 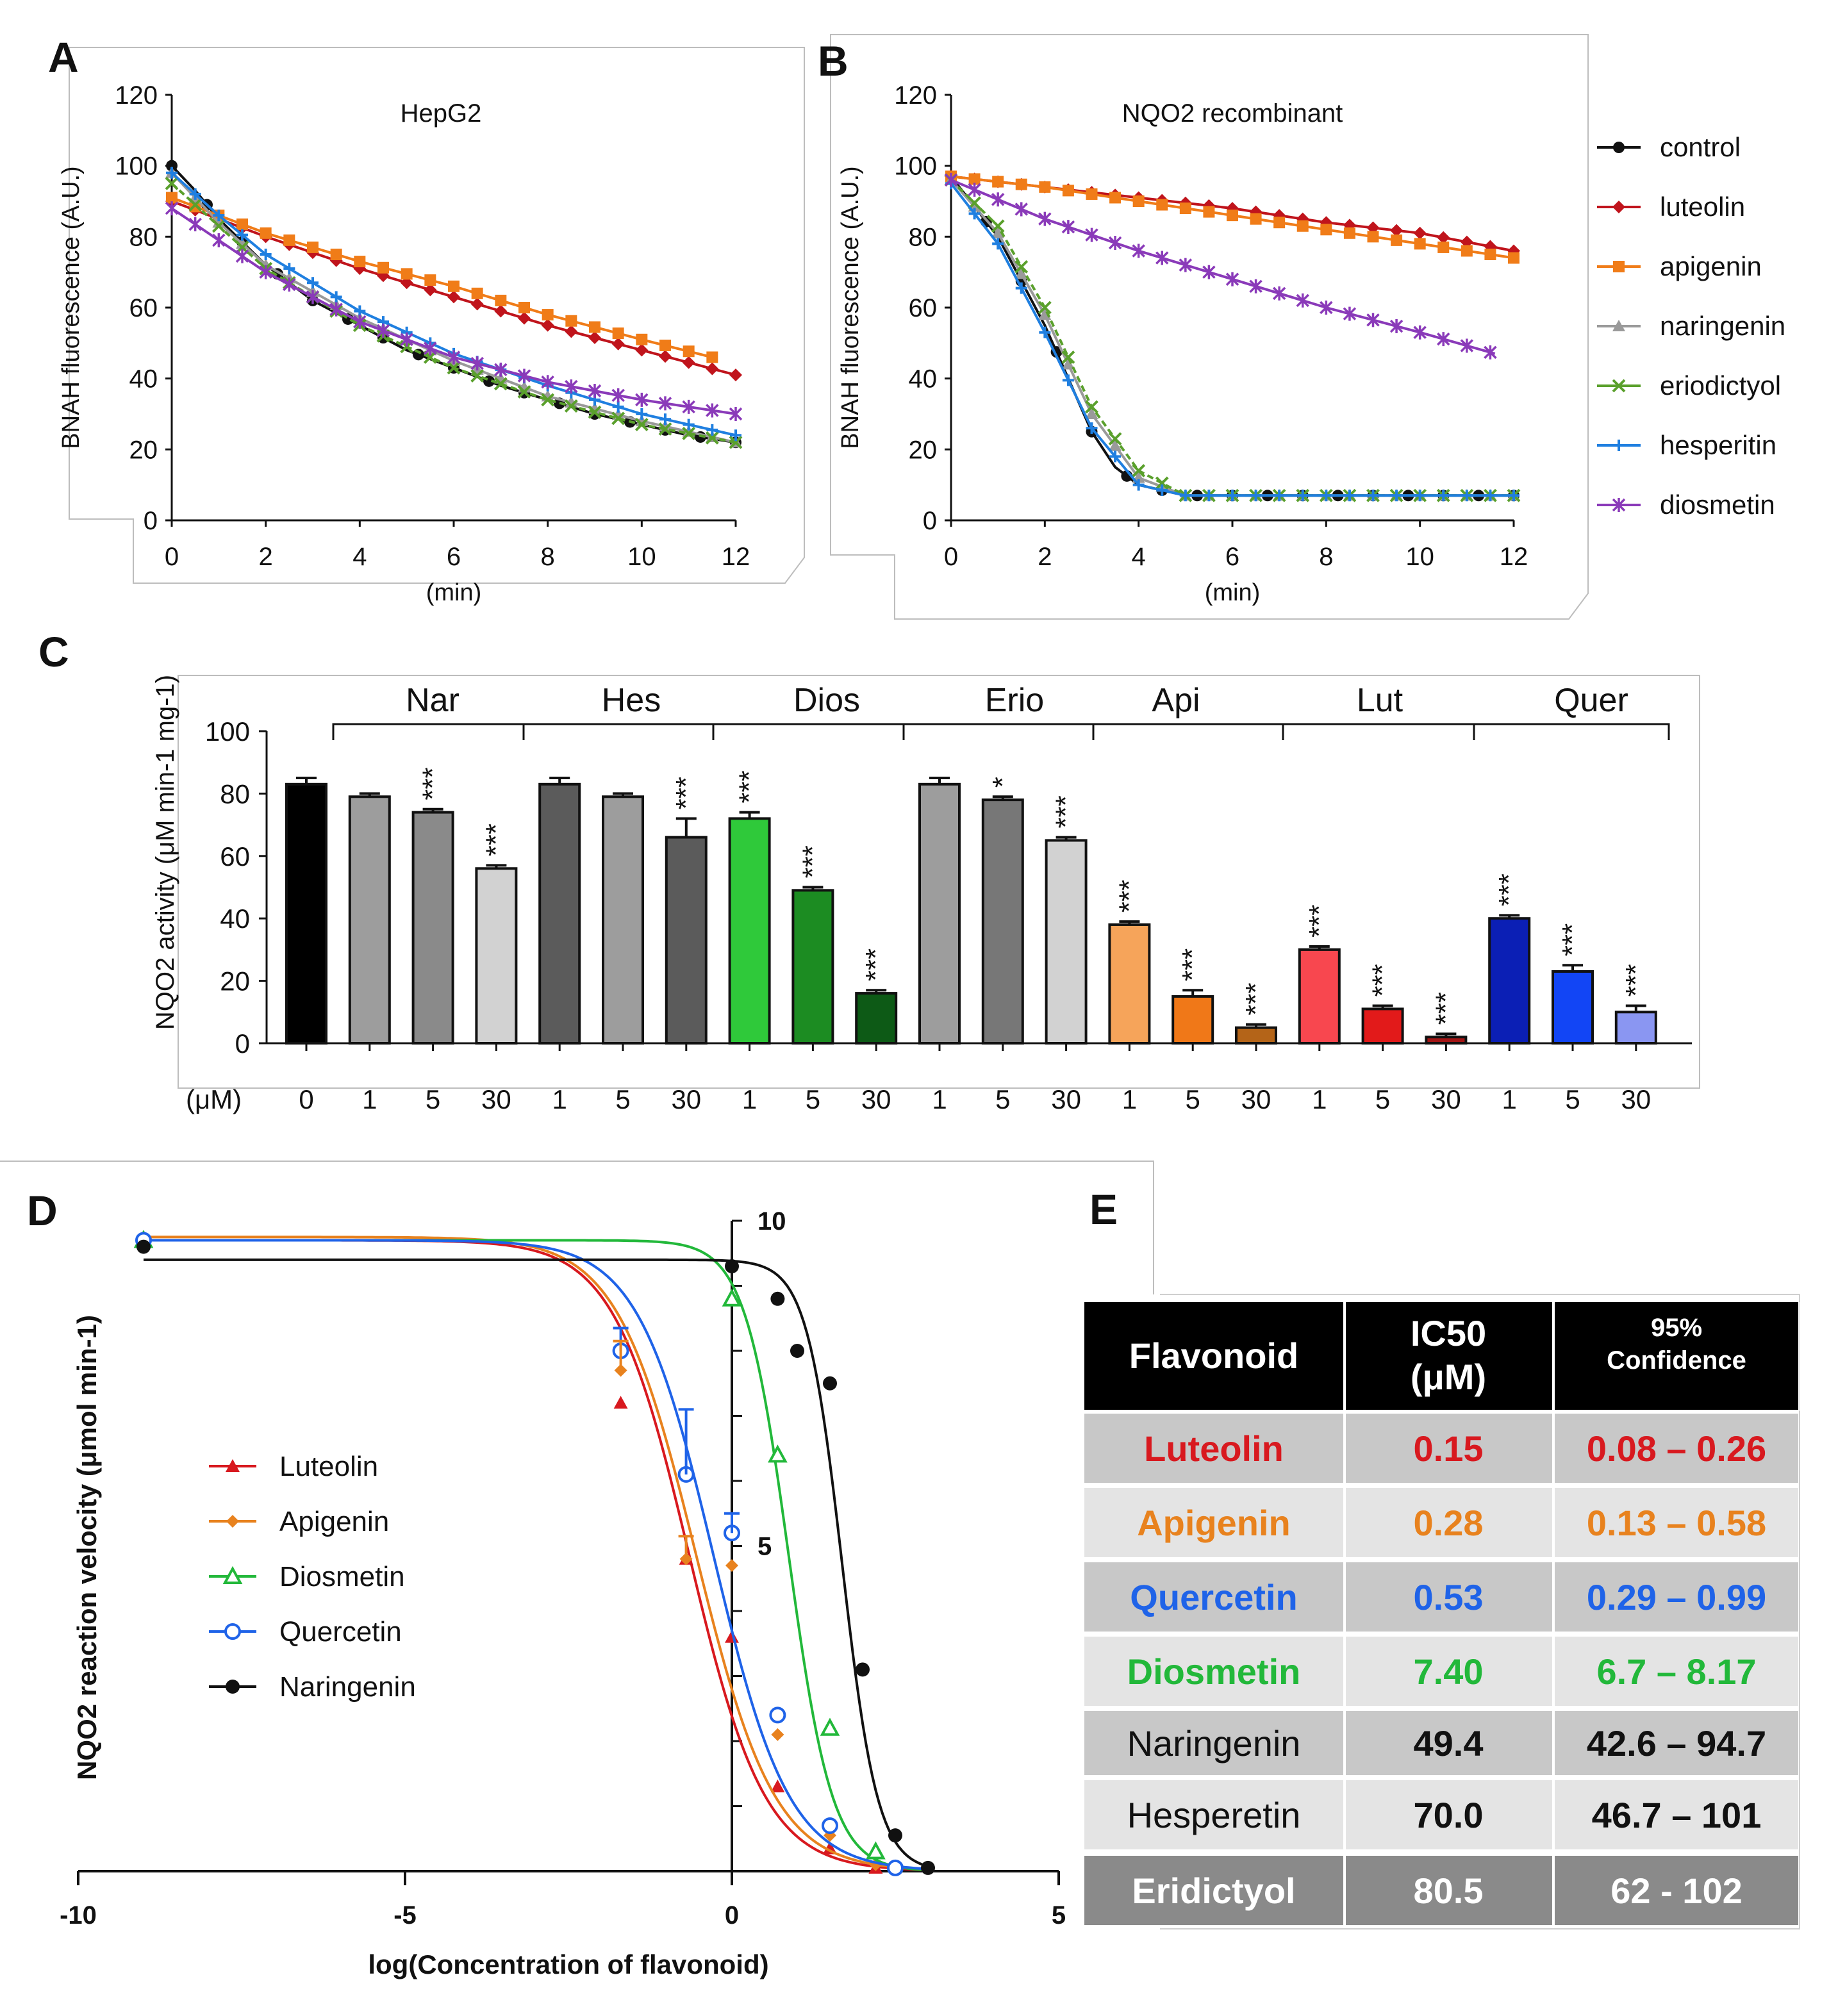 I want to click on x-tick-label: 4, so click(x=359, y=557).